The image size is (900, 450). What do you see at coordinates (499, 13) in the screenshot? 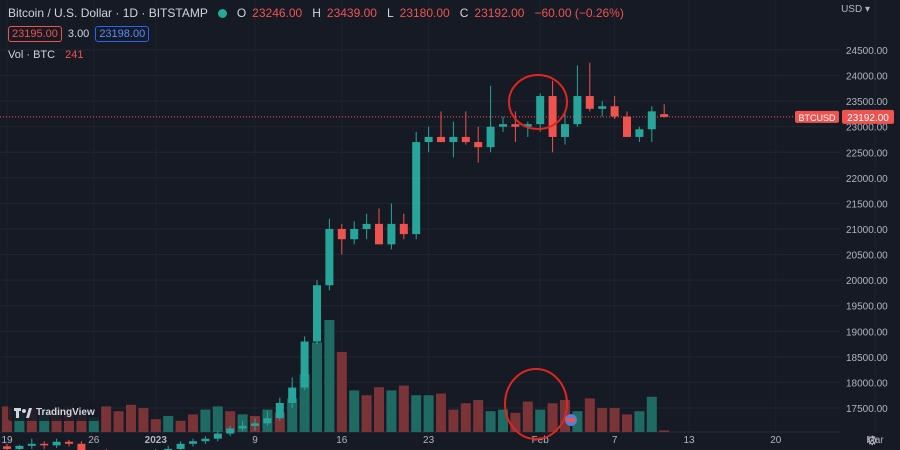
I see `close-value: 23192.00` at bounding box center [499, 13].